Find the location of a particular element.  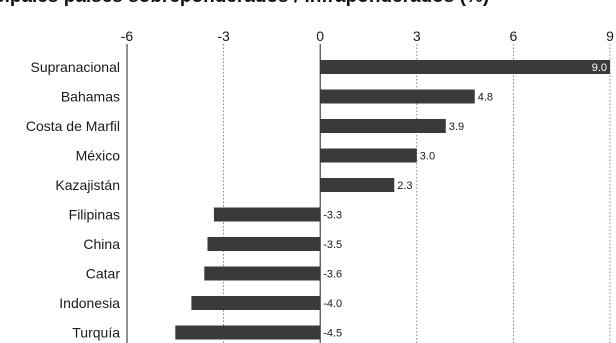

data-label: 9.0 is located at coordinates (599, 68).